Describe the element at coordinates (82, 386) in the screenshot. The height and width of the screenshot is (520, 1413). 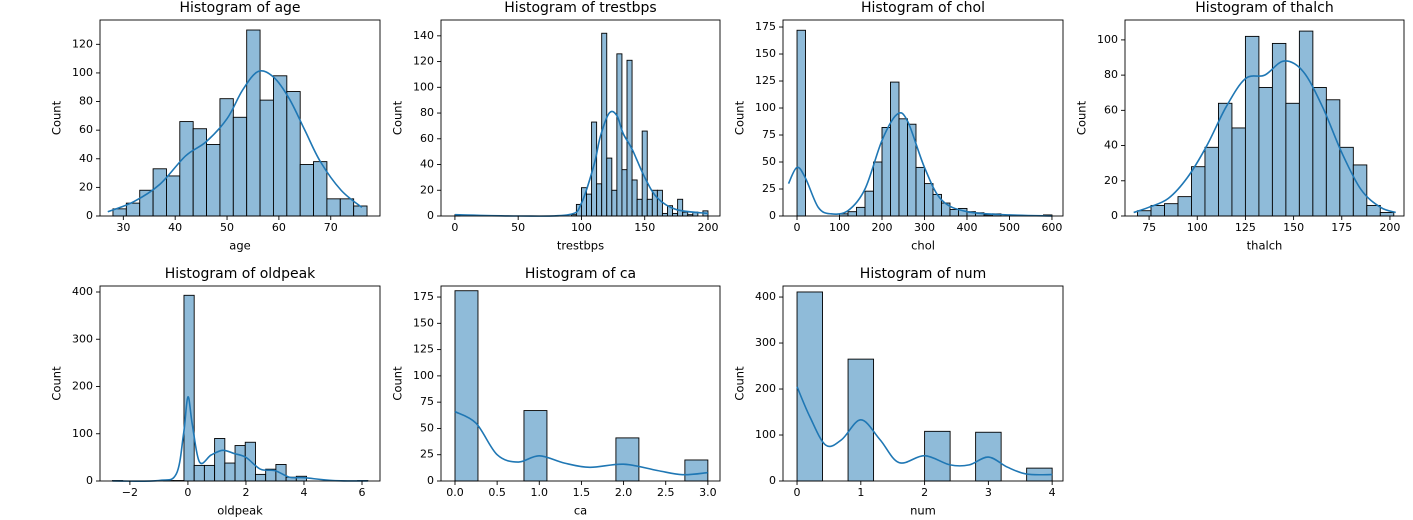
I see `y-tick-label: 200` at that location.